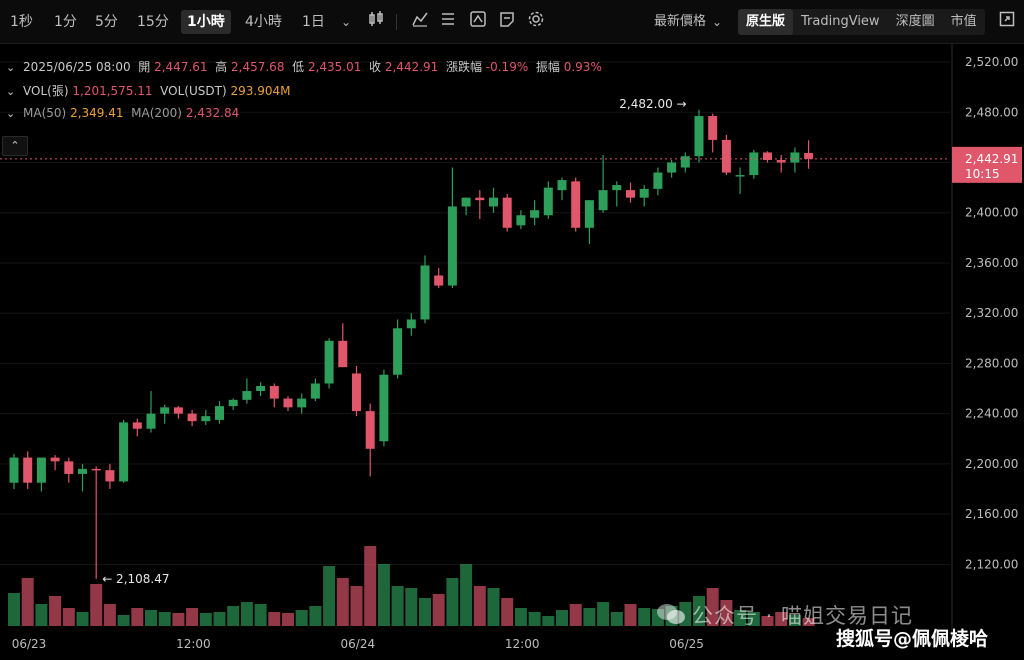  Describe the element at coordinates (982, 174) in the screenshot. I see `countdown-value: 10:15` at that location.